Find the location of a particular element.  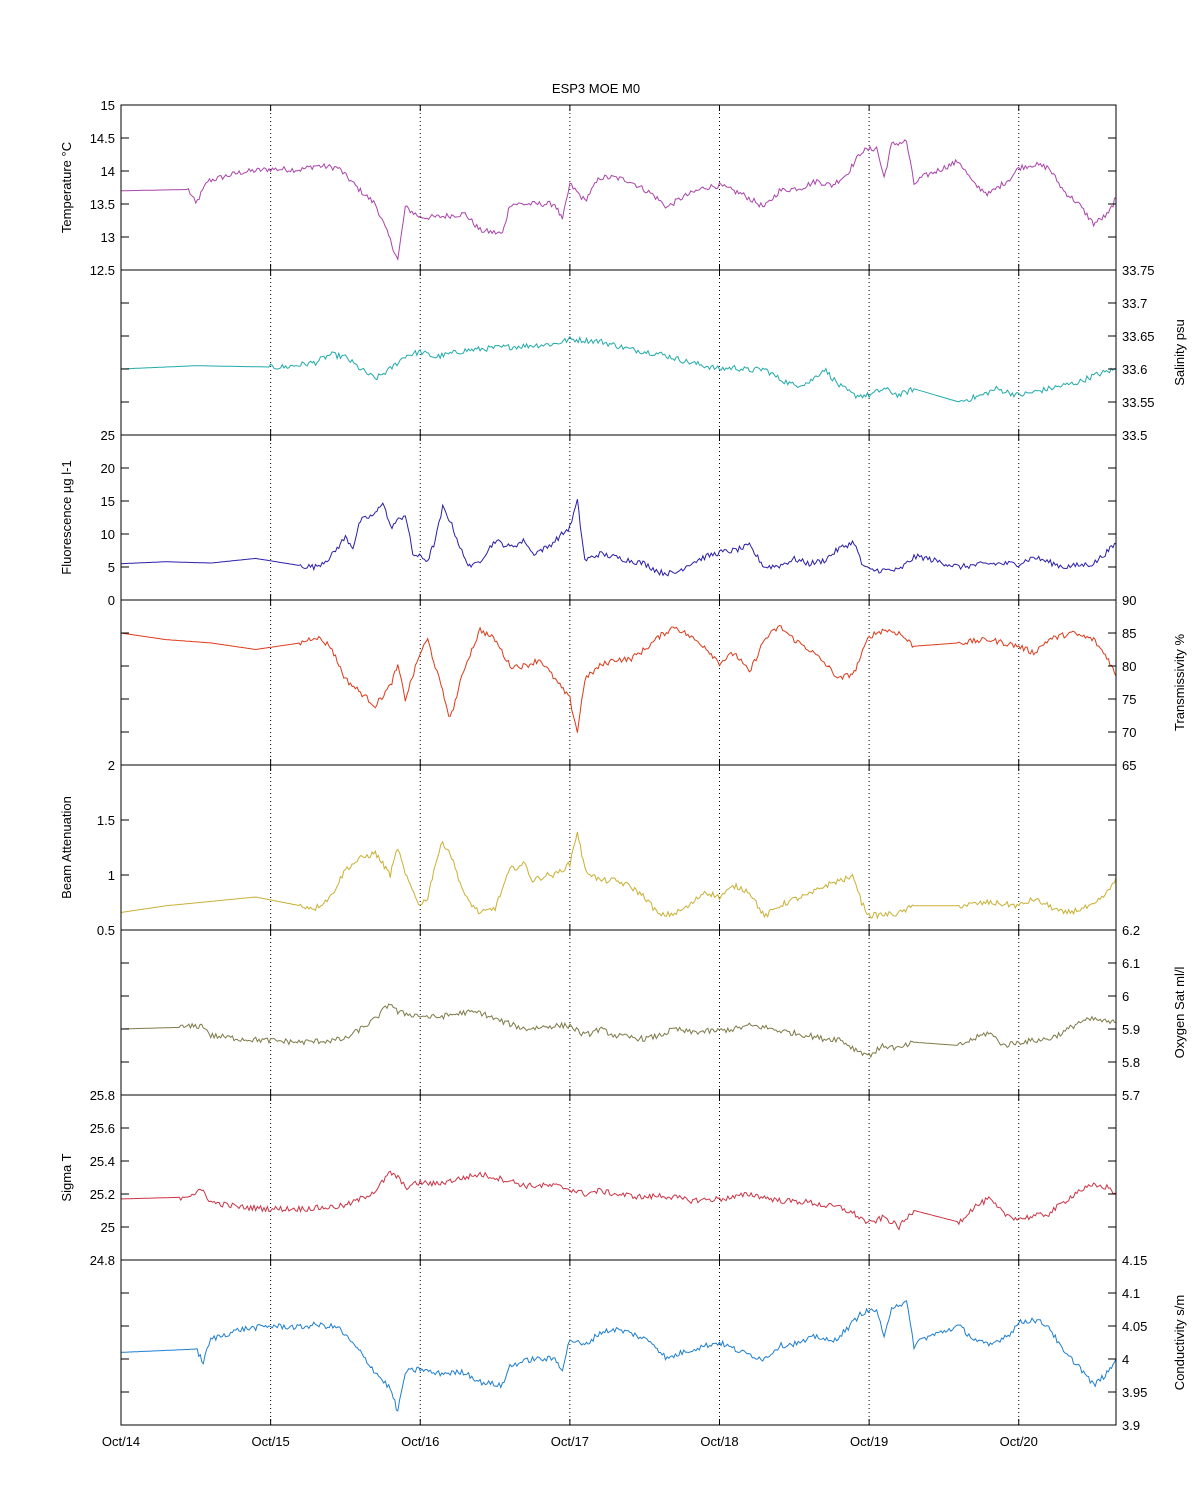

y-tick-label: 6.1 is located at coordinates (1131, 963).